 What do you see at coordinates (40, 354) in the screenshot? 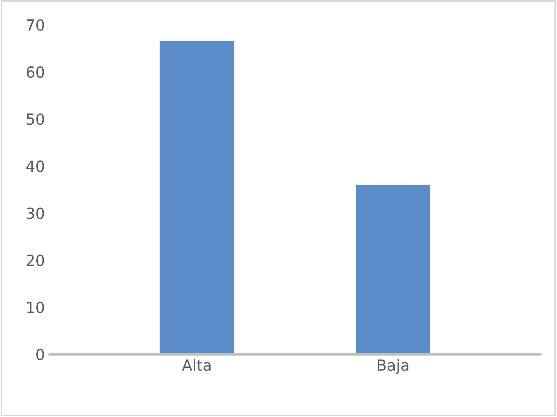
I see `y-tick-label: 0` at bounding box center [40, 354].